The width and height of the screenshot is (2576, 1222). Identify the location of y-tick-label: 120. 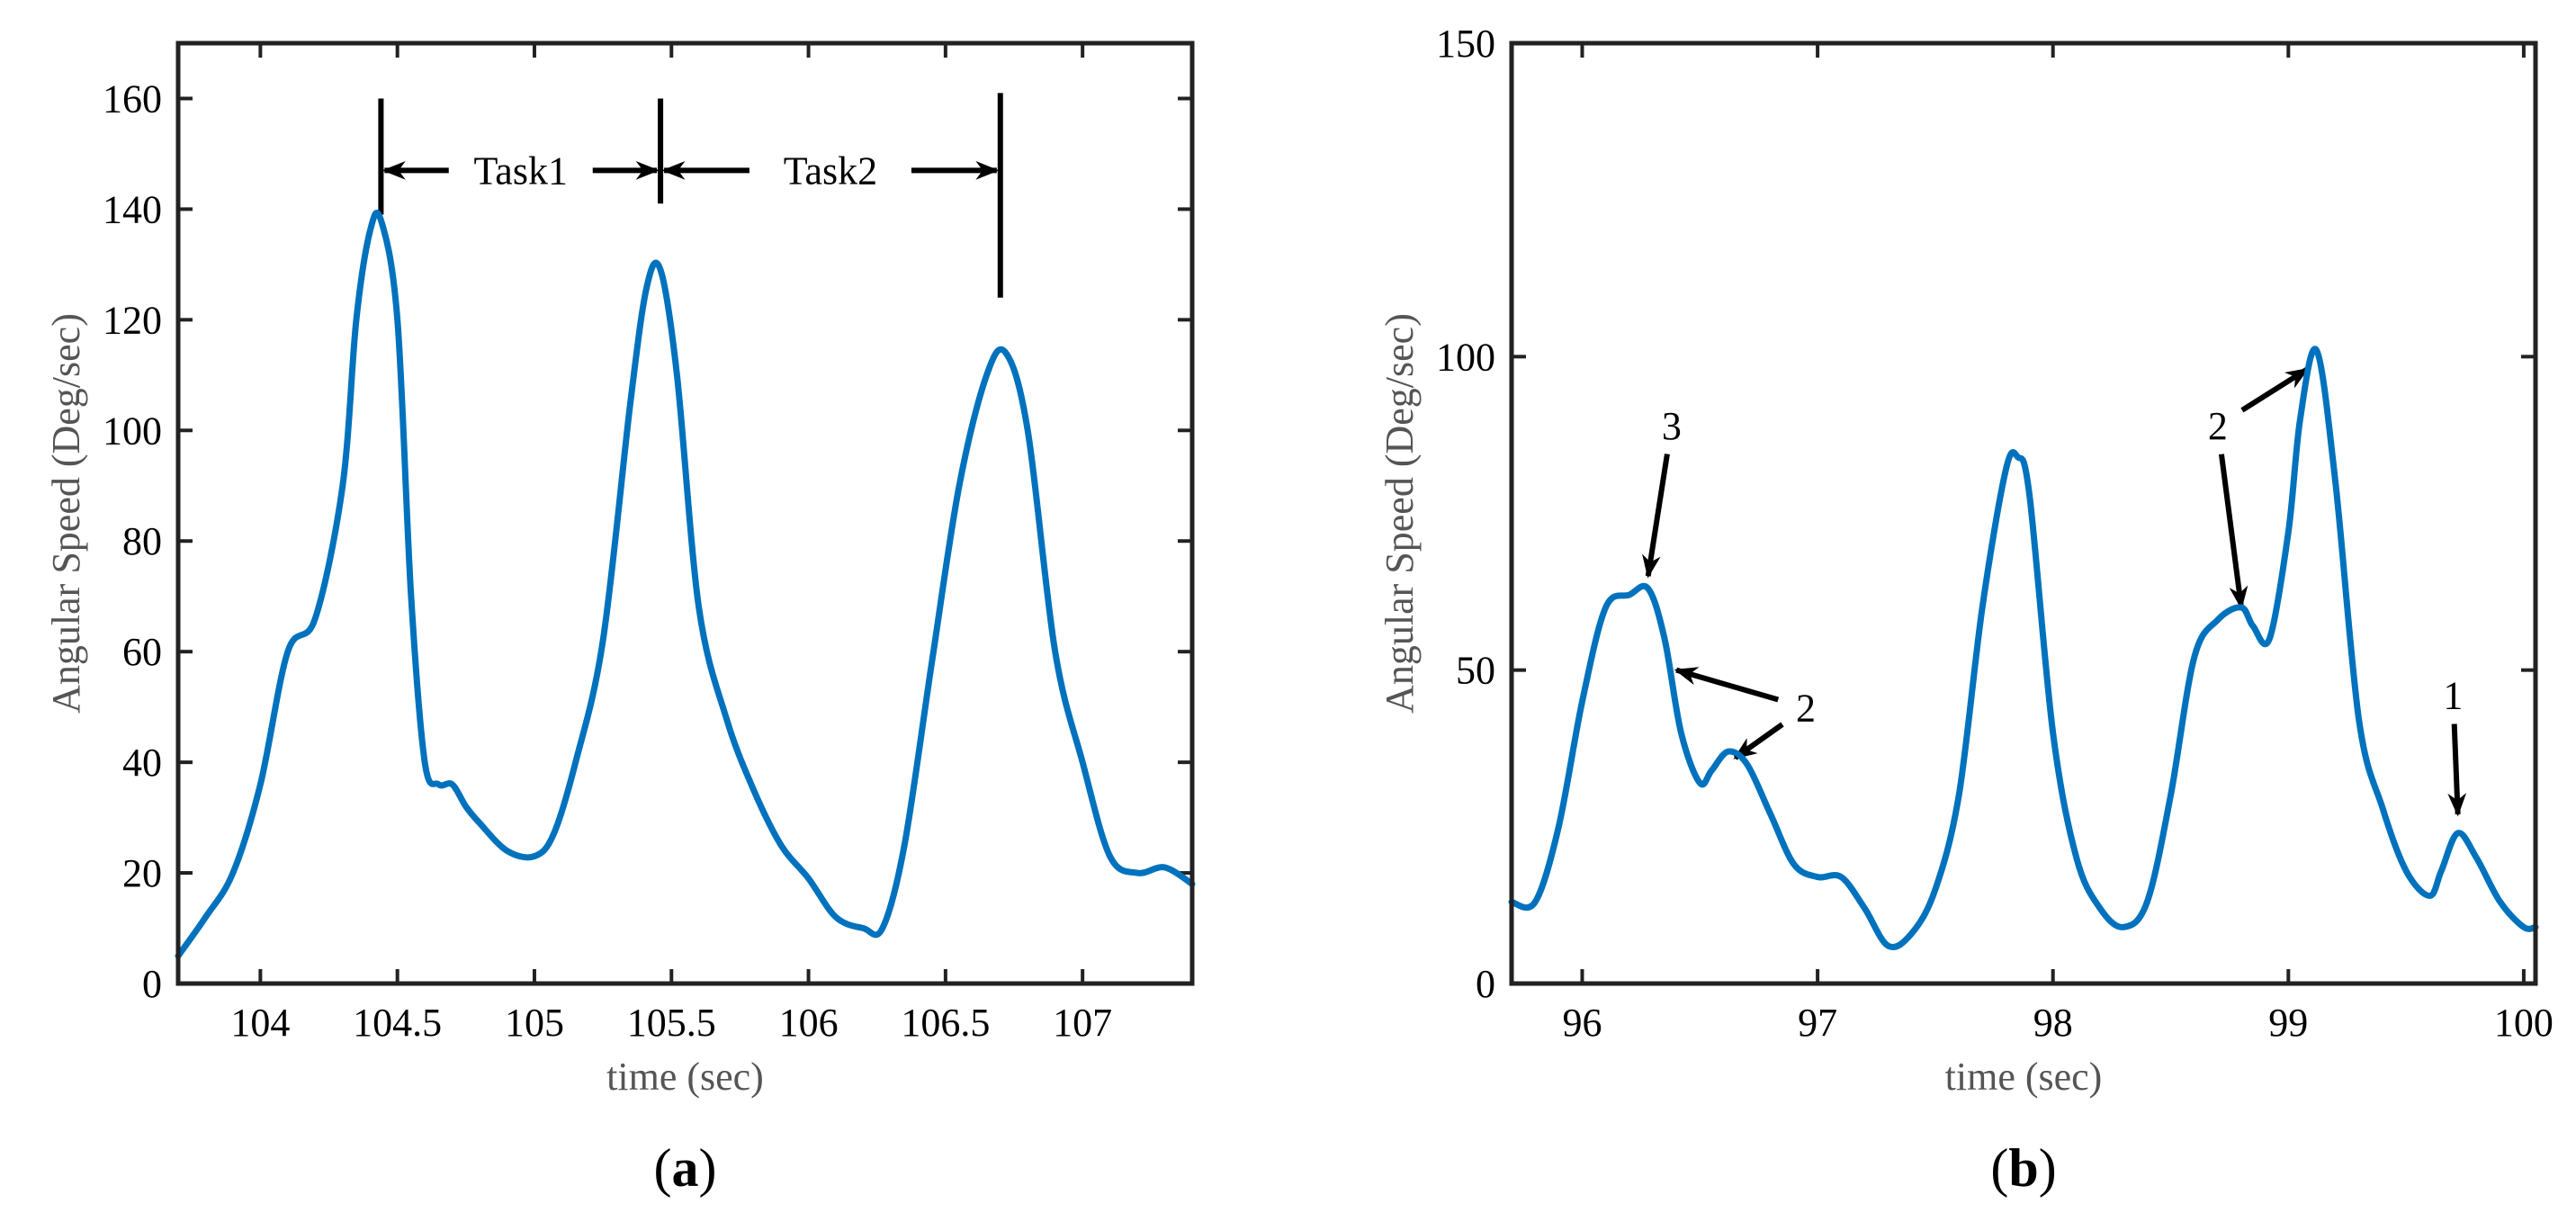
(133, 320).